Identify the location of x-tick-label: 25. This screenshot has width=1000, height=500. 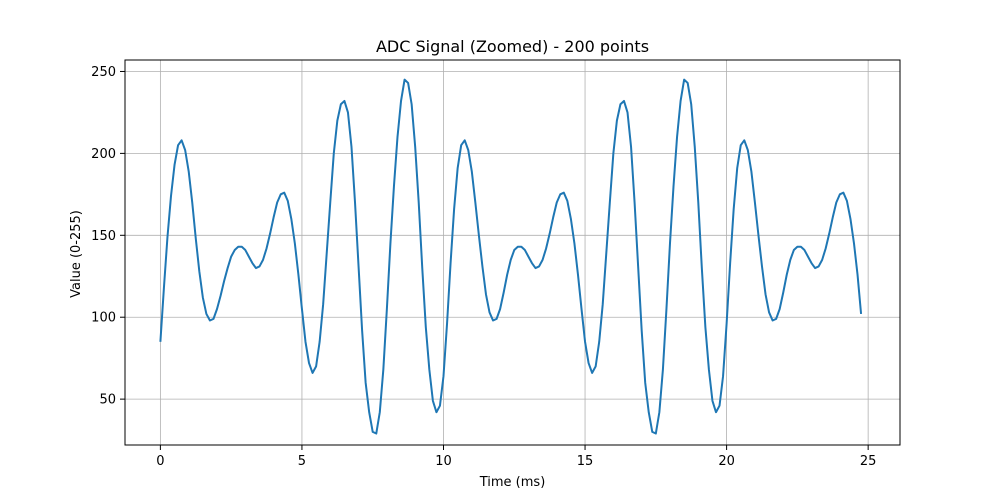
(868, 461).